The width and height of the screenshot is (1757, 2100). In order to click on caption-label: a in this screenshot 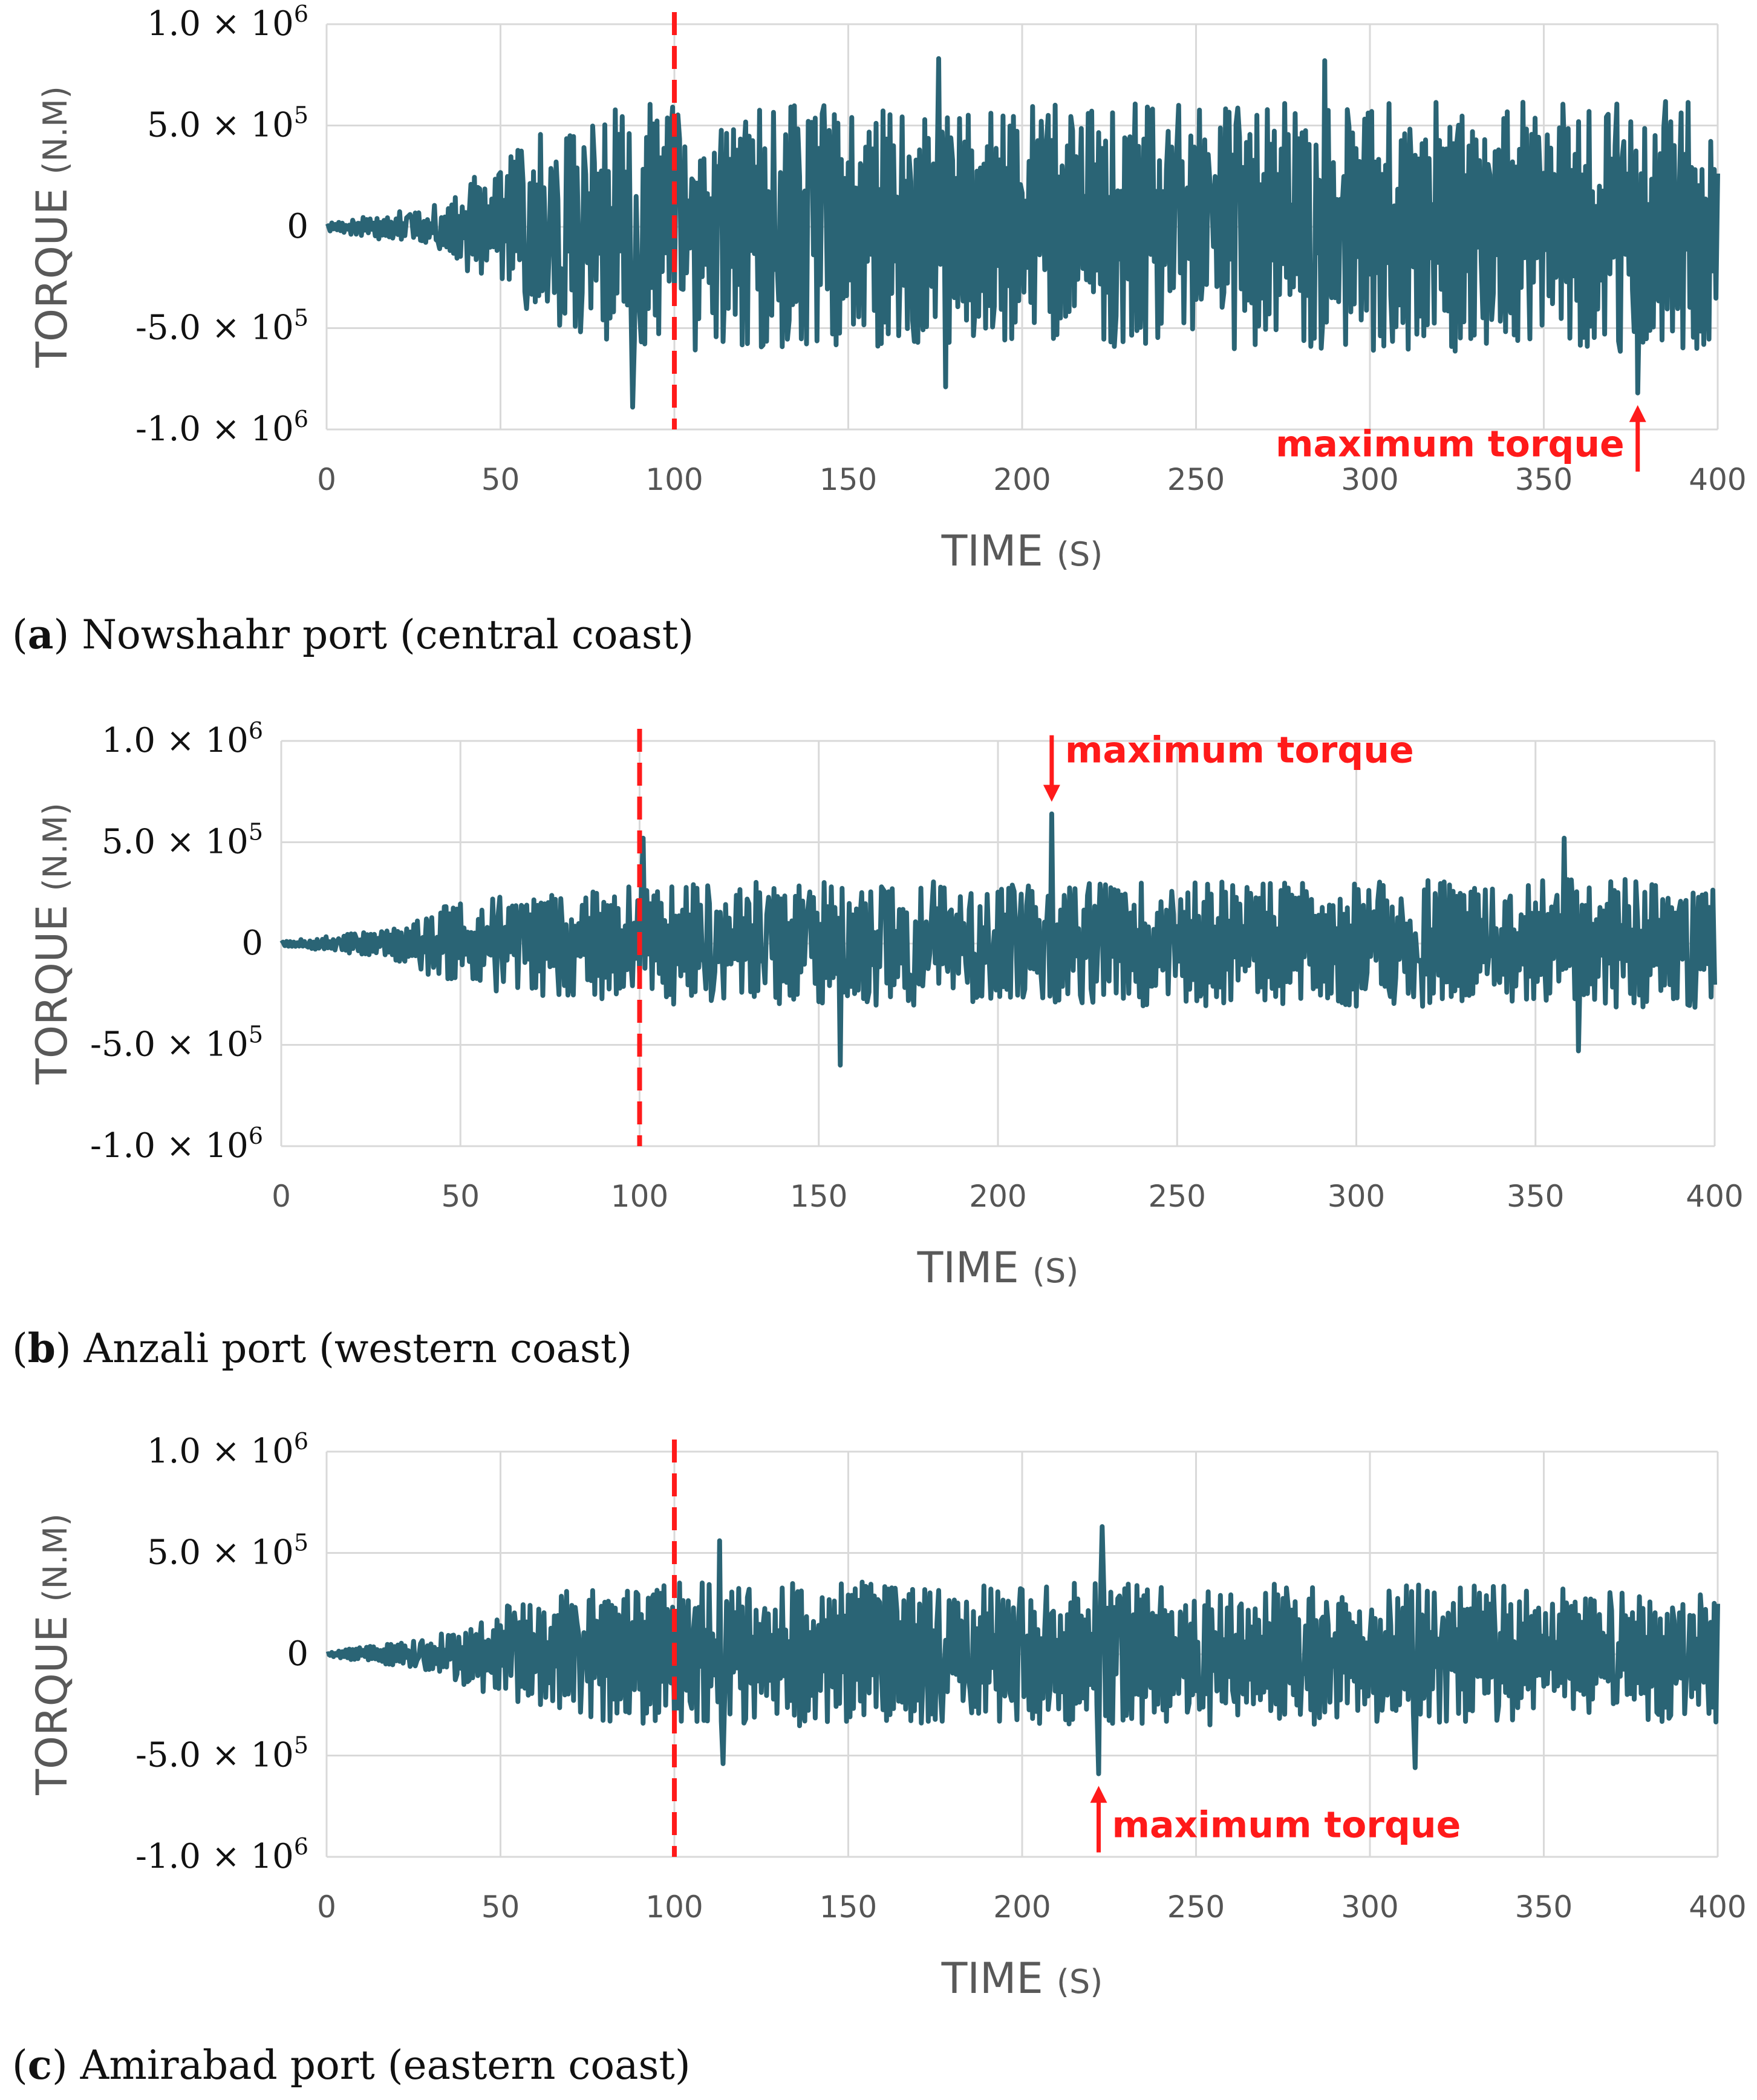, I will do `click(41, 634)`.